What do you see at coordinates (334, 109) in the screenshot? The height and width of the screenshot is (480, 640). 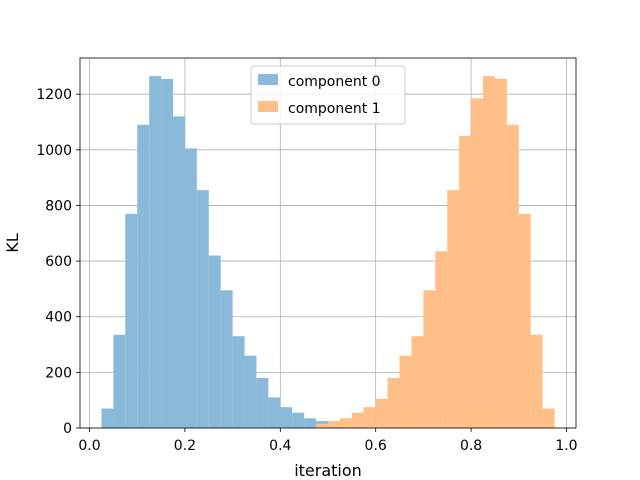 I see `legend-label-component-1: component 1` at bounding box center [334, 109].